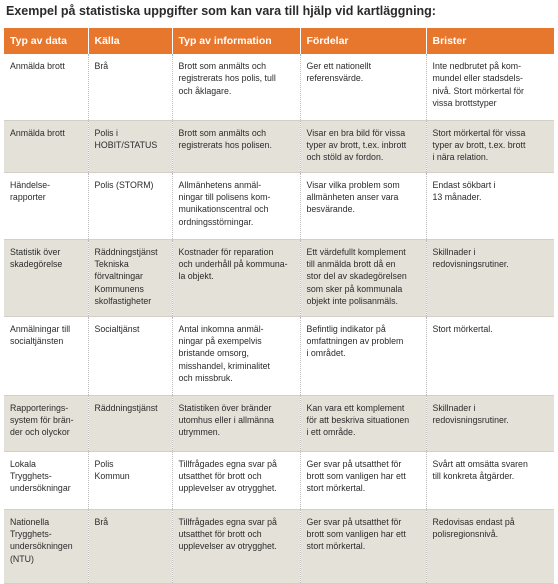 The image size is (558, 584). What do you see at coordinates (42, 419) in the screenshot?
I see `cell-text-line: system för brän-` at bounding box center [42, 419].